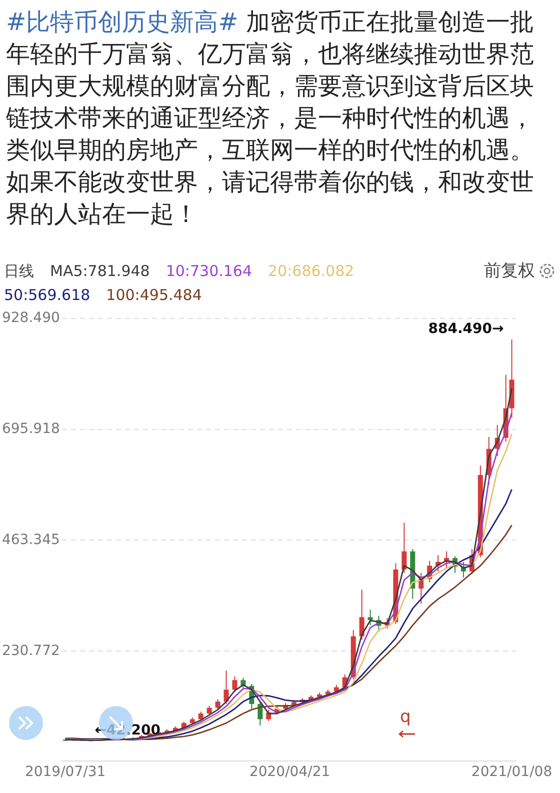  What do you see at coordinates (47, 295) in the screenshot?
I see `text: 50:569.618` at bounding box center [47, 295].